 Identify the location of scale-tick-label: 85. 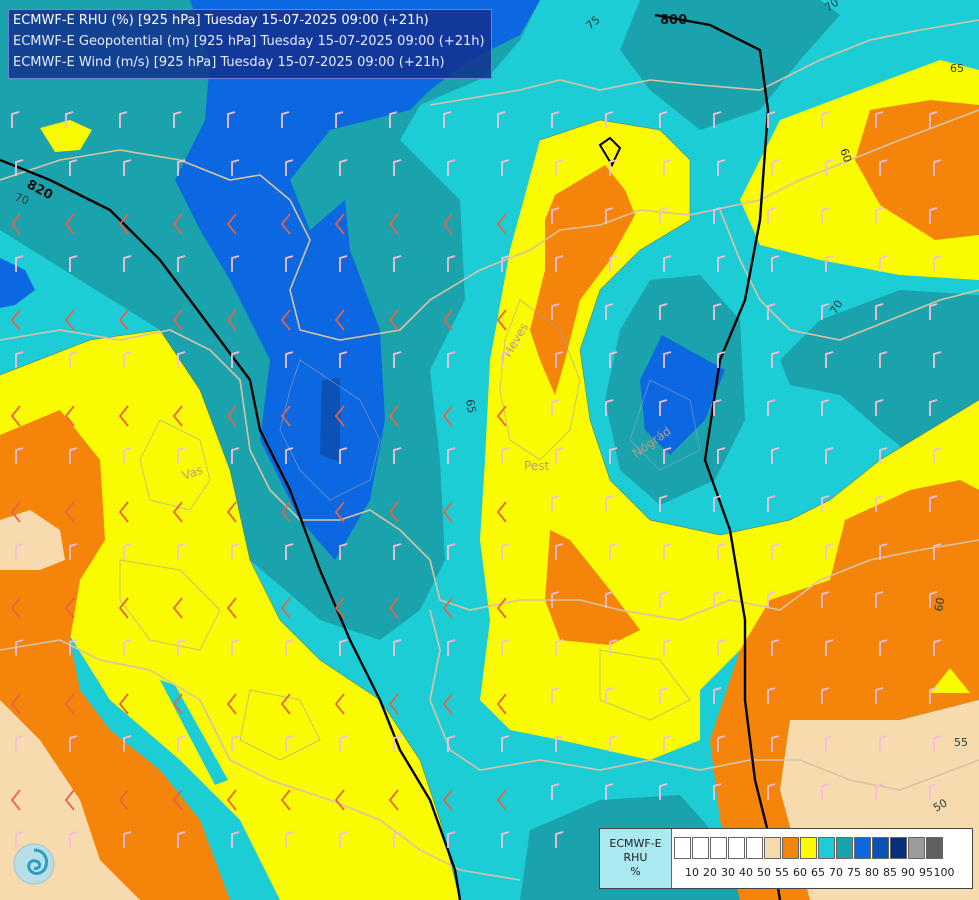
(890, 872).